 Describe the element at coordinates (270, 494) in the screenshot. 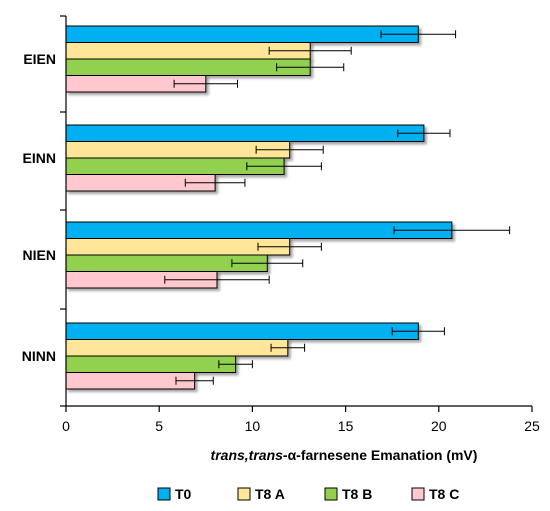

I see `legend-label-t8a: T8 A` at that location.